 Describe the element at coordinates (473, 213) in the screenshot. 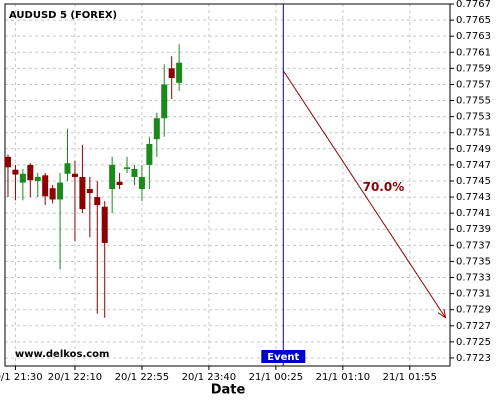

I see `y-tick-label: 0.7741` at that location.